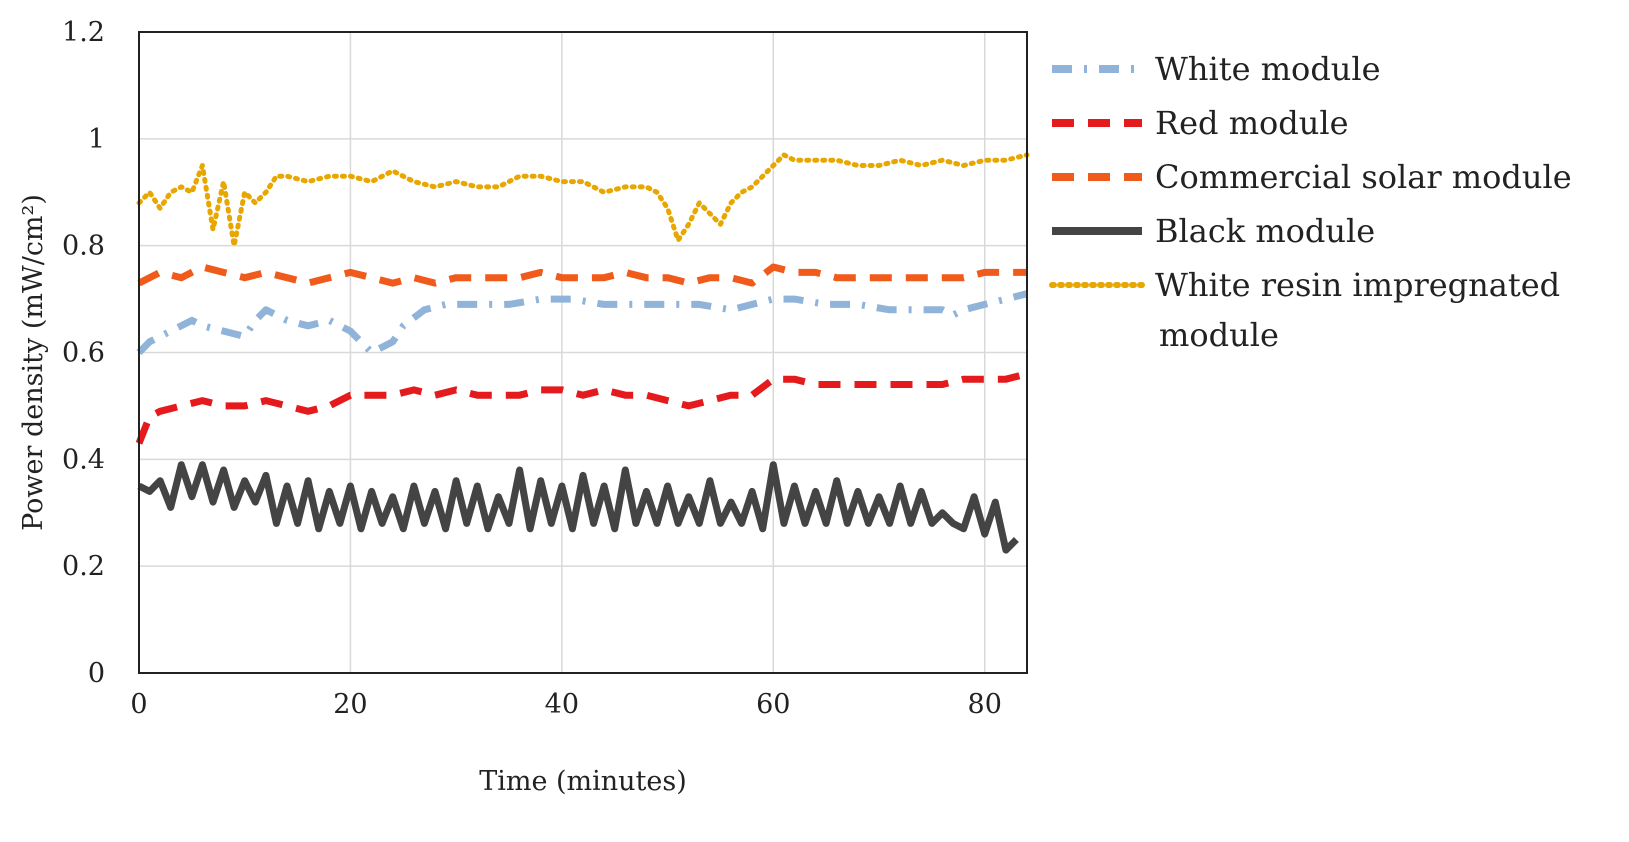  What do you see at coordinates (83, 566) in the screenshot?
I see `y-tick-label: 0.2` at bounding box center [83, 566].